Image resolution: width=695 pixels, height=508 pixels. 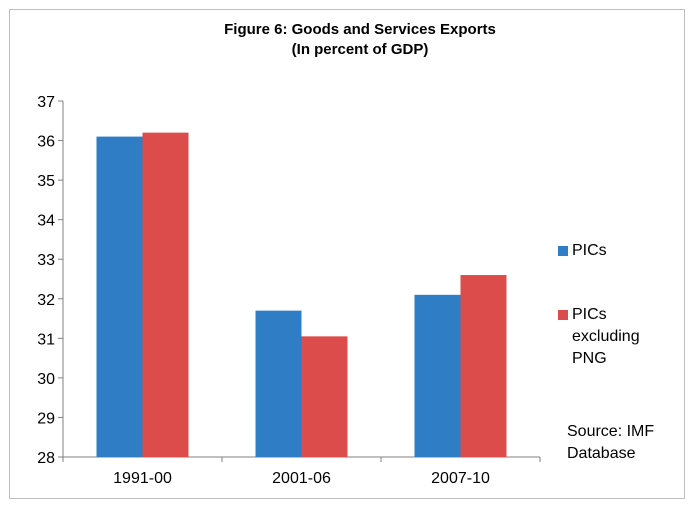 I want to click on y-tick-label: 34, so click(x=46, y=221).